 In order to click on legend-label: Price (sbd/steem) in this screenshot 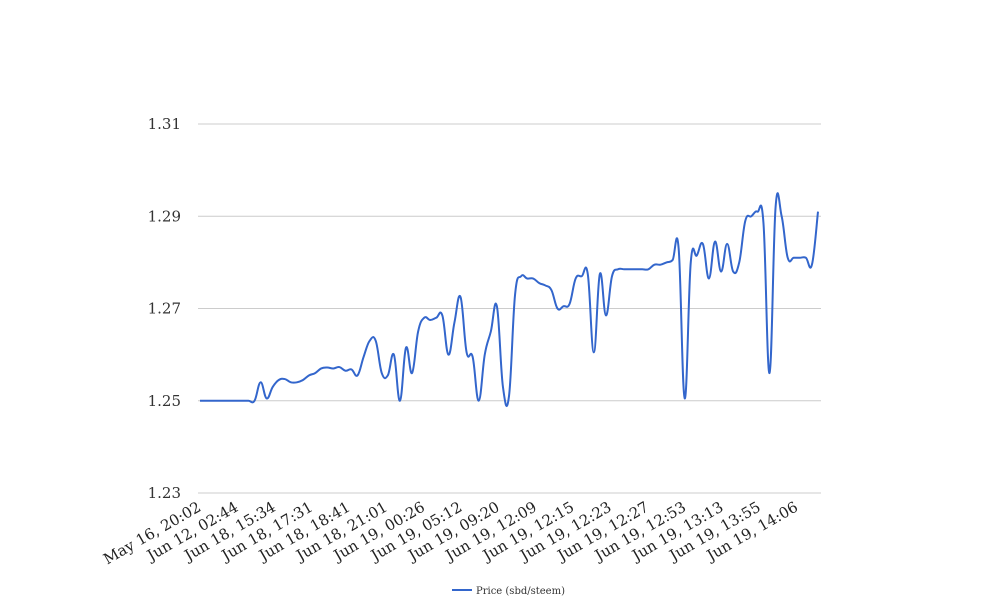, I will do `click(520, 591)`.